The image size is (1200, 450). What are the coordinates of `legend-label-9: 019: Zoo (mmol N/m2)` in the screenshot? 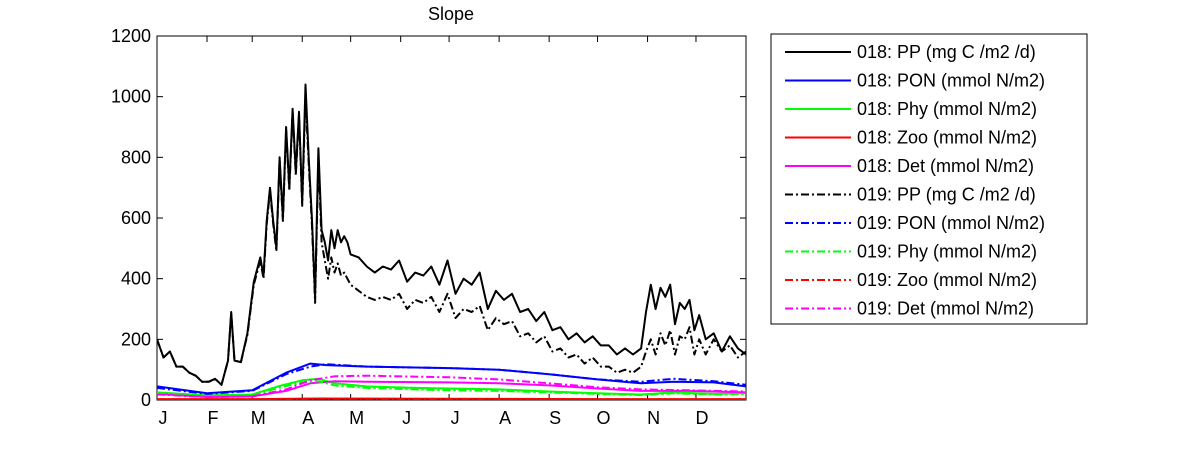 It's located at (947, 280).